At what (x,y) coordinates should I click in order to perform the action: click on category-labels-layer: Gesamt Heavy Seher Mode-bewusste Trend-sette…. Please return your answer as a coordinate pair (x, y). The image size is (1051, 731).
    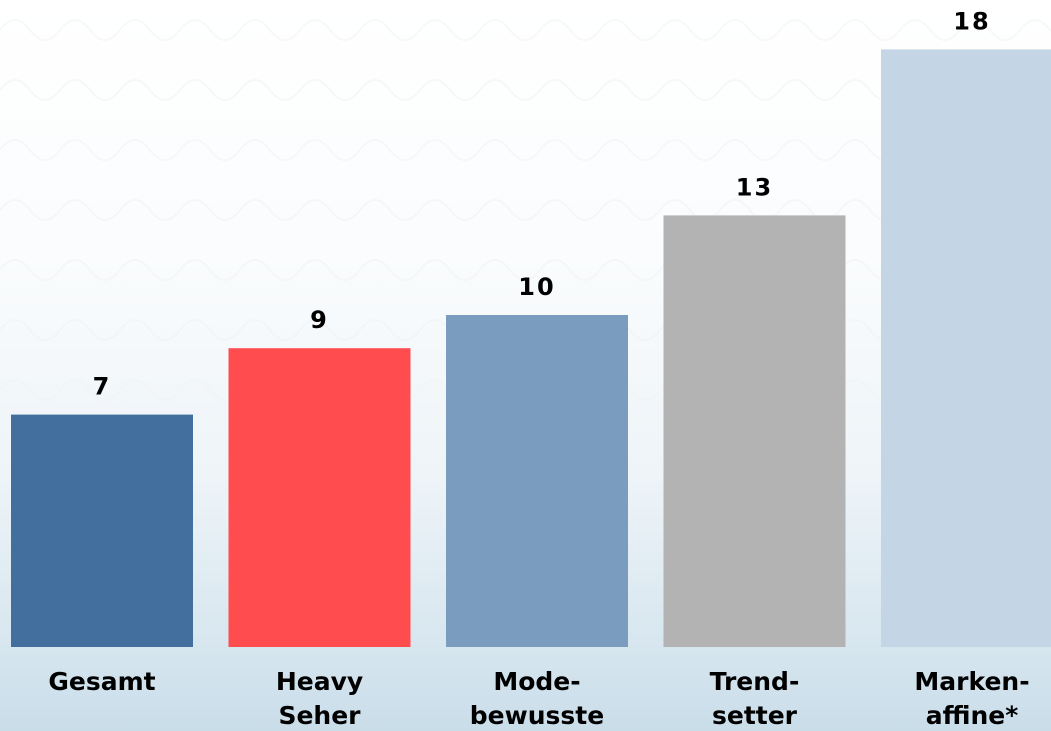
    Looking at the image, I should click on (538, 698).